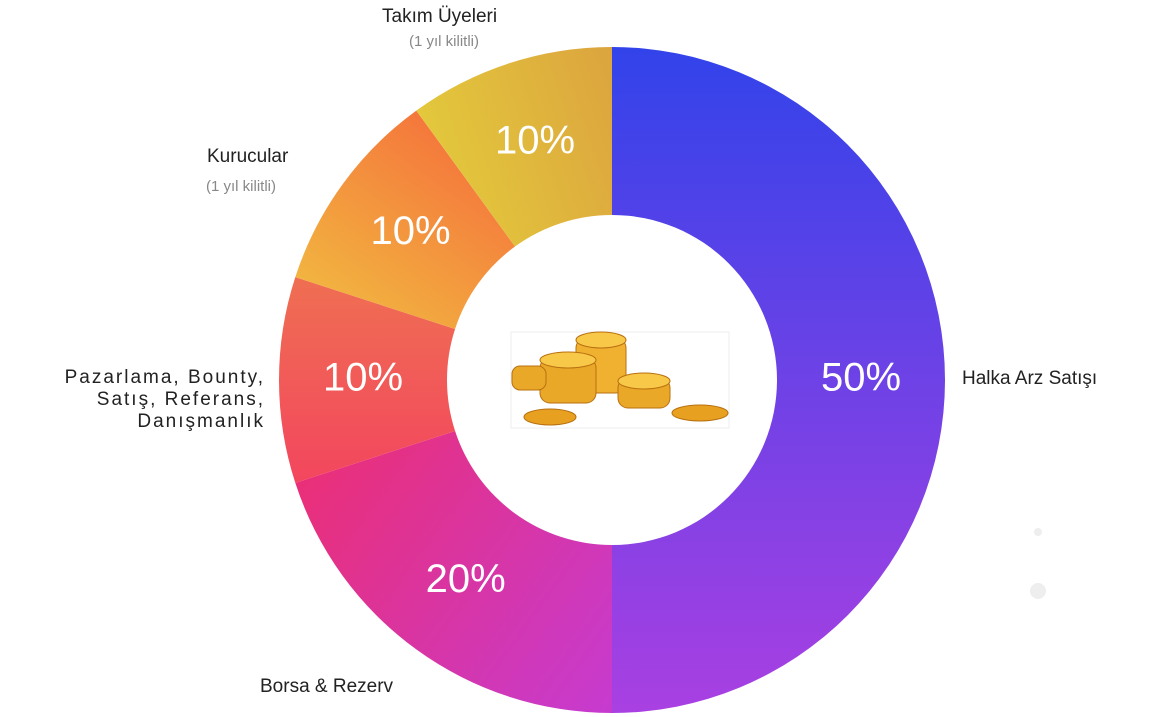 This screenshot has height=717, width=1158. Describe the element at coordinates (620, 380) in the screenshot. I see `coins` at that location.